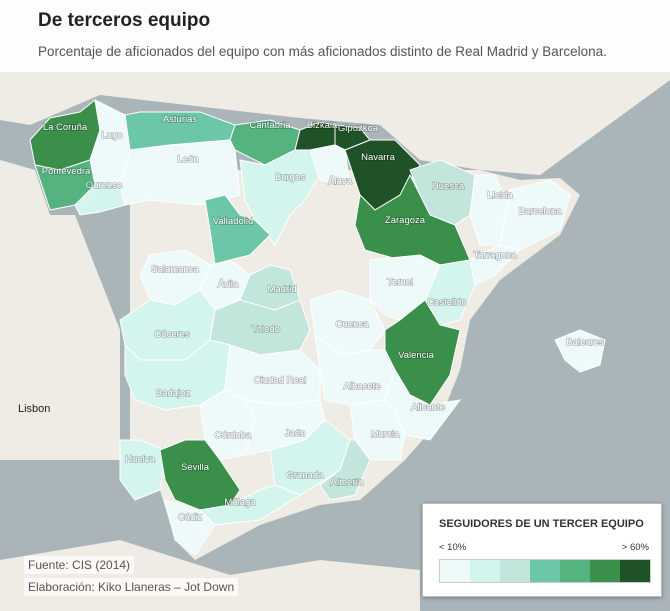 The height and width of the screenshot is (611, 670). What do you see at coordinates (190, 517) in the screenshot?
I see `province-label: Cádiz` at bounding box center [190, 517].